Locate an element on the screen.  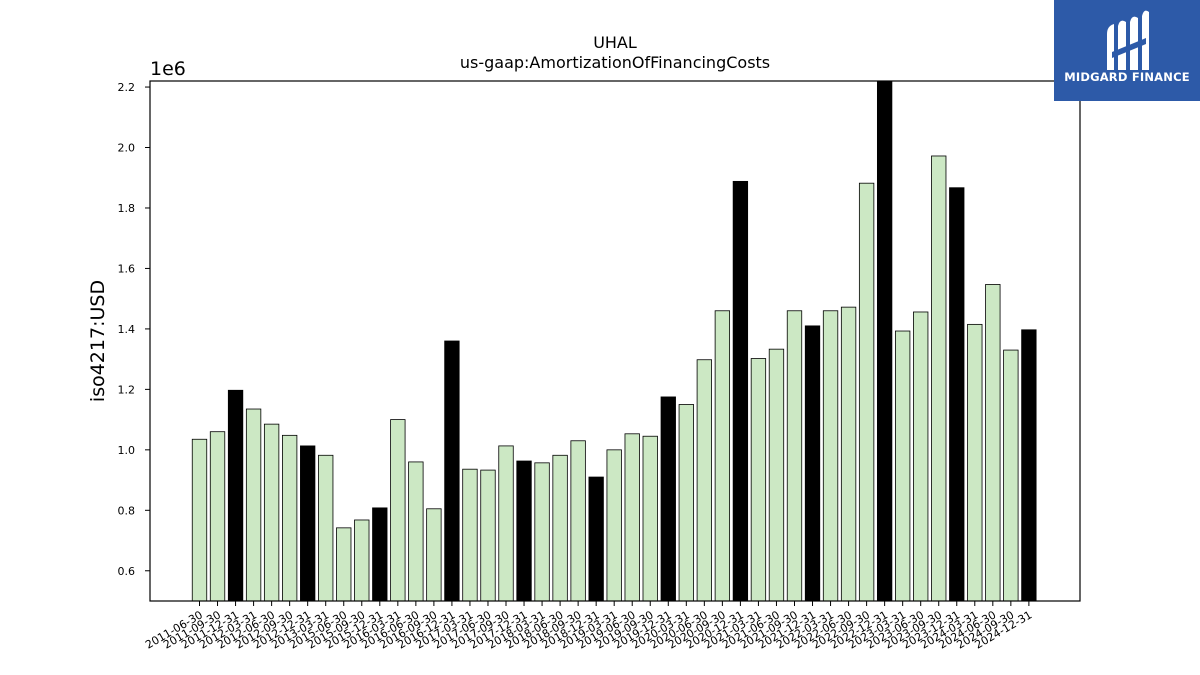
y-tick-label: 1.2 is located at coordinates (127, 389).